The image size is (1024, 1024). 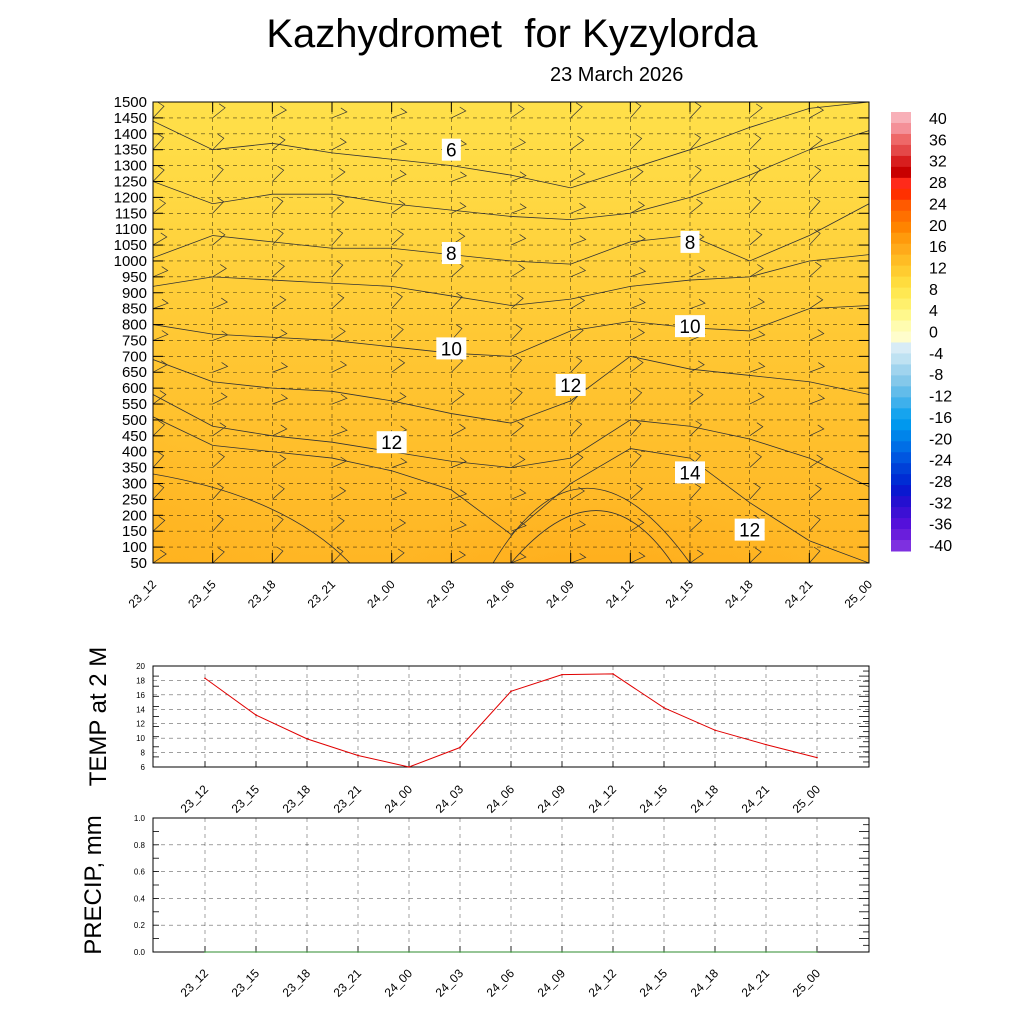 I want to click on x-tick-label: 23_12, so click(x=143, y=594).